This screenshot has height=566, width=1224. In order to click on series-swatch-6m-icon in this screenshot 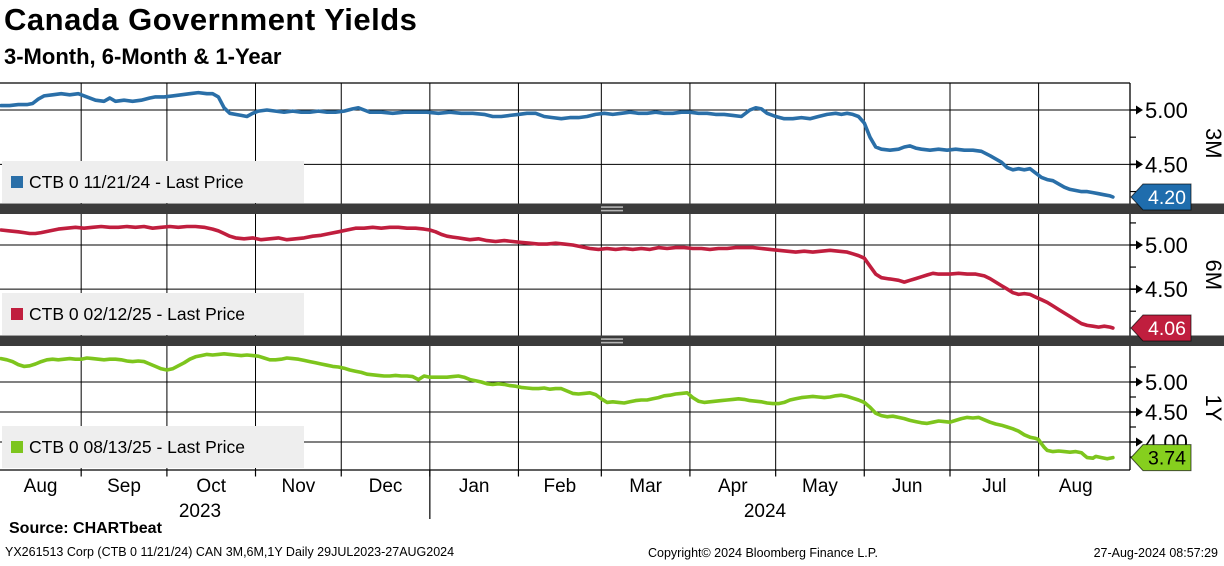, I will do `click(17, 314)`.